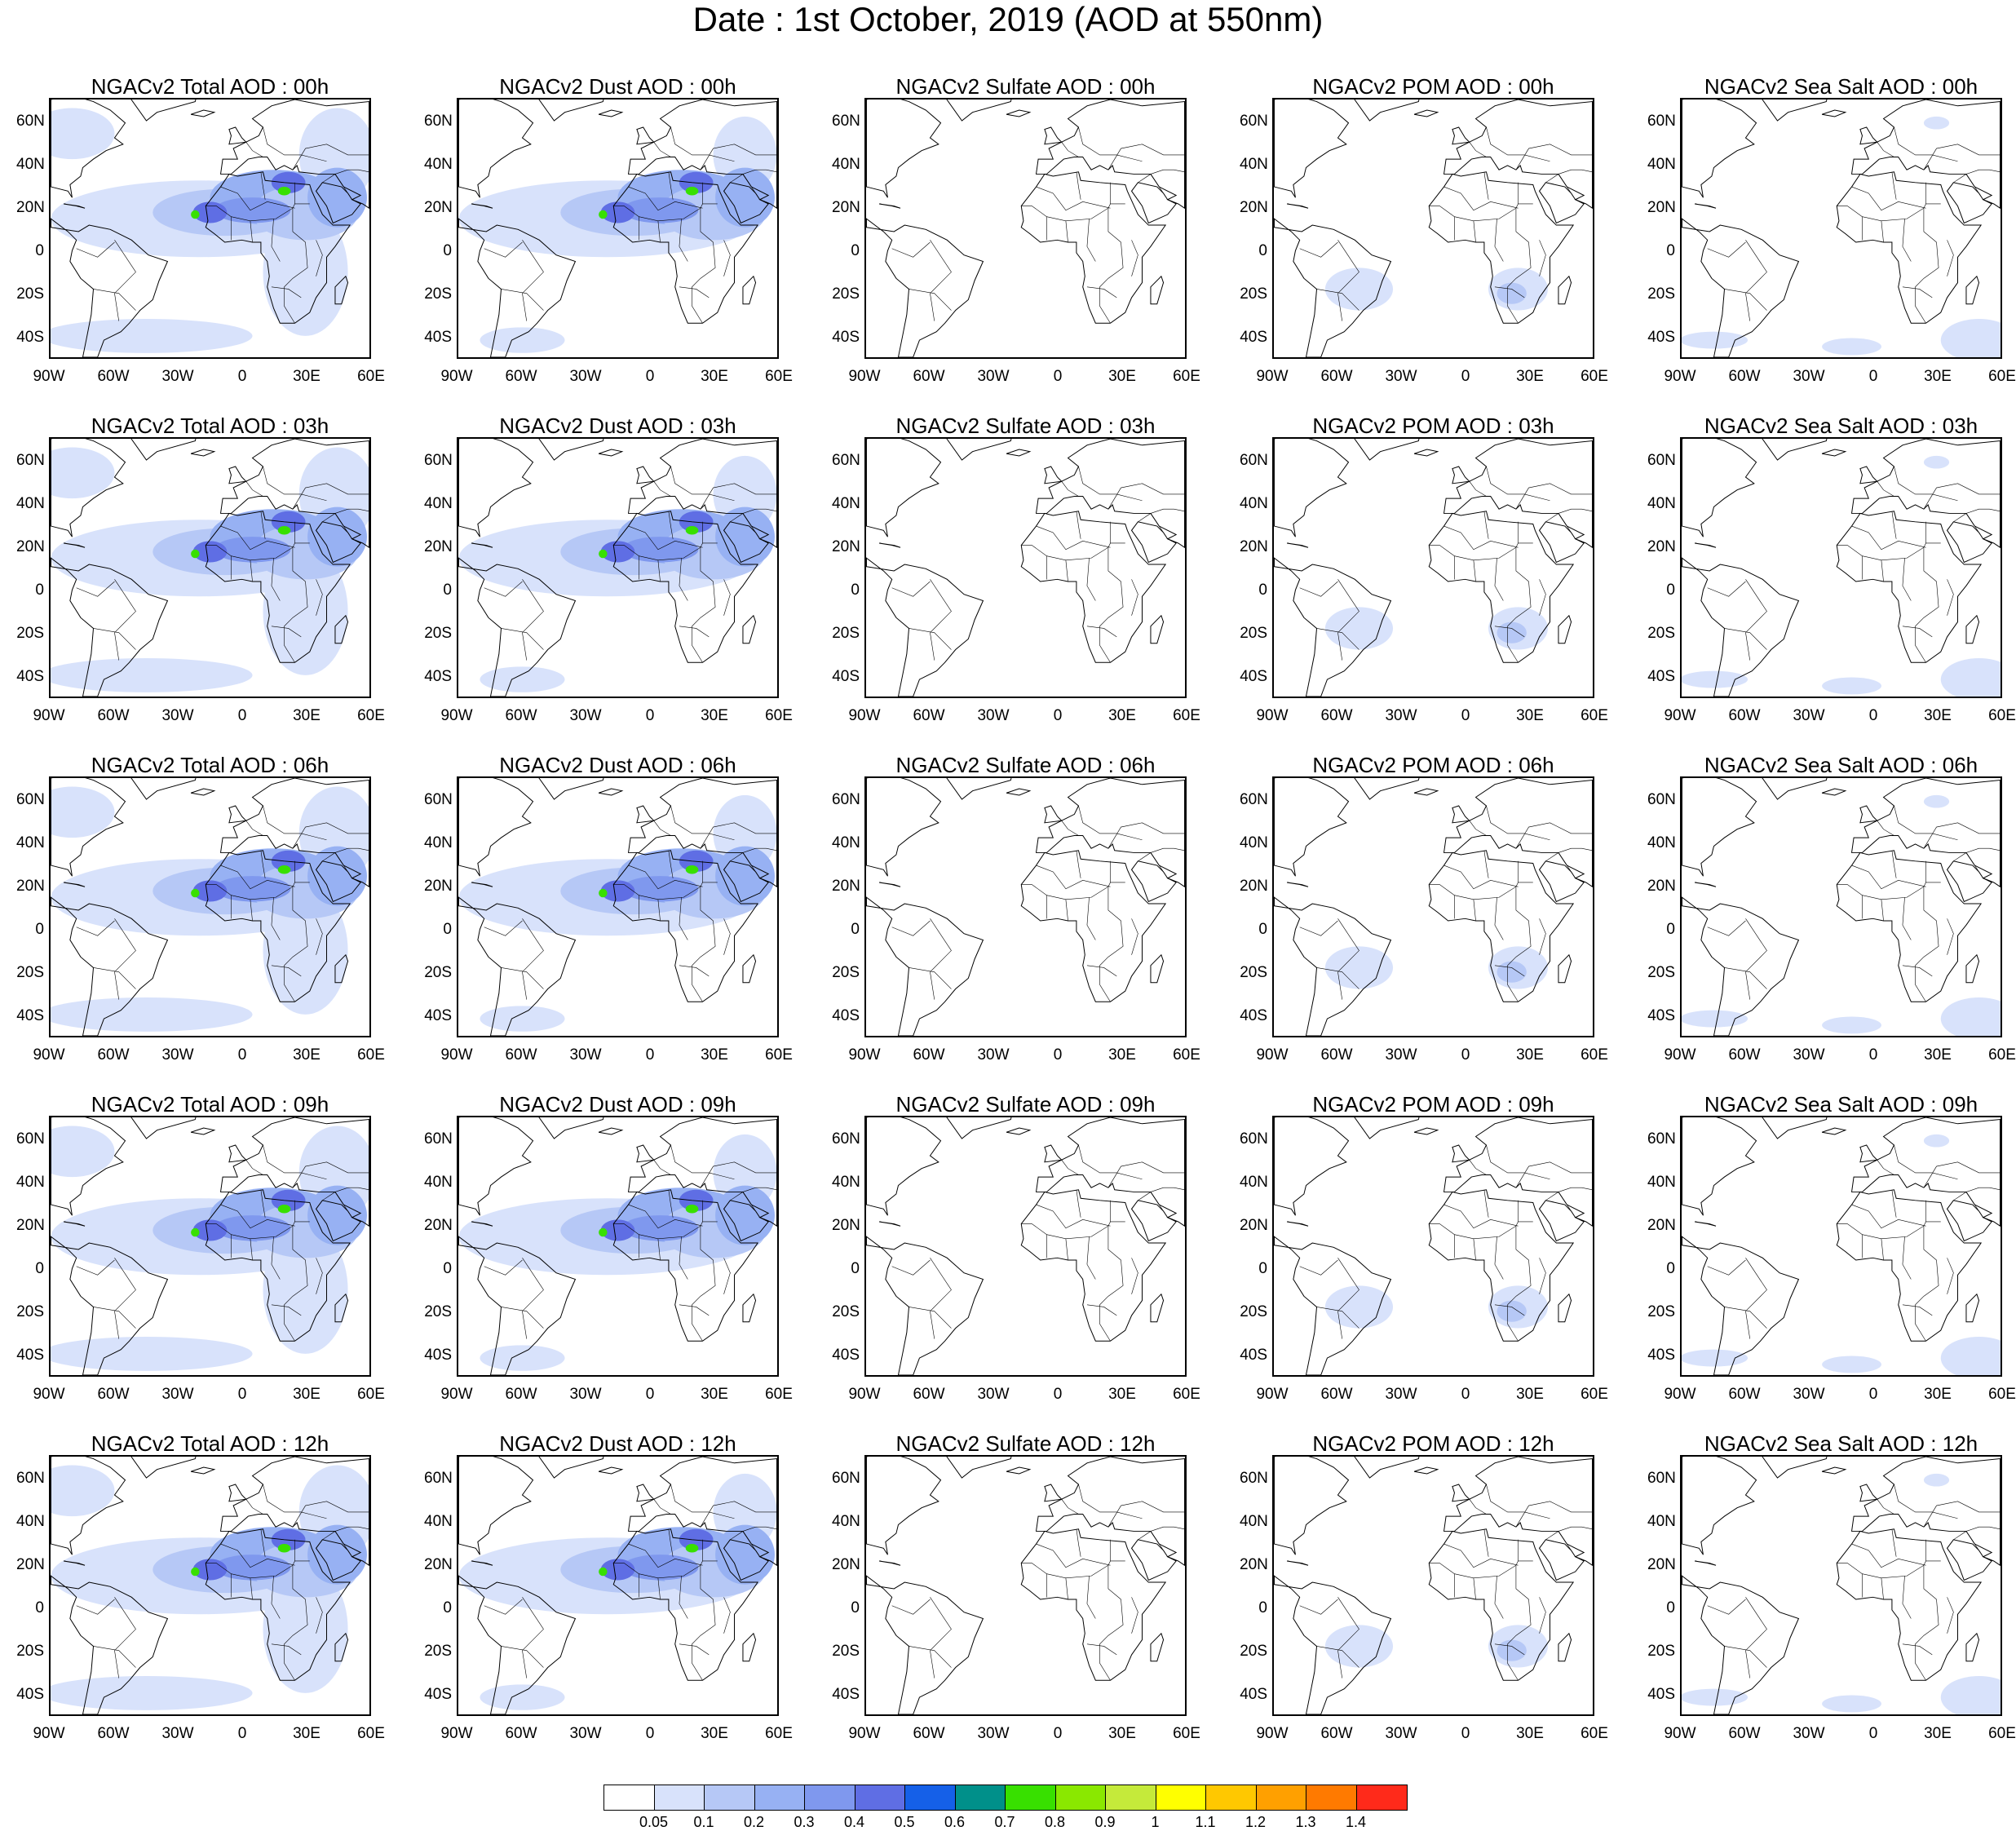  Describe the element at coordinates (629, 1797) in the screenshot. I see `colorbar-swatch` at that location.